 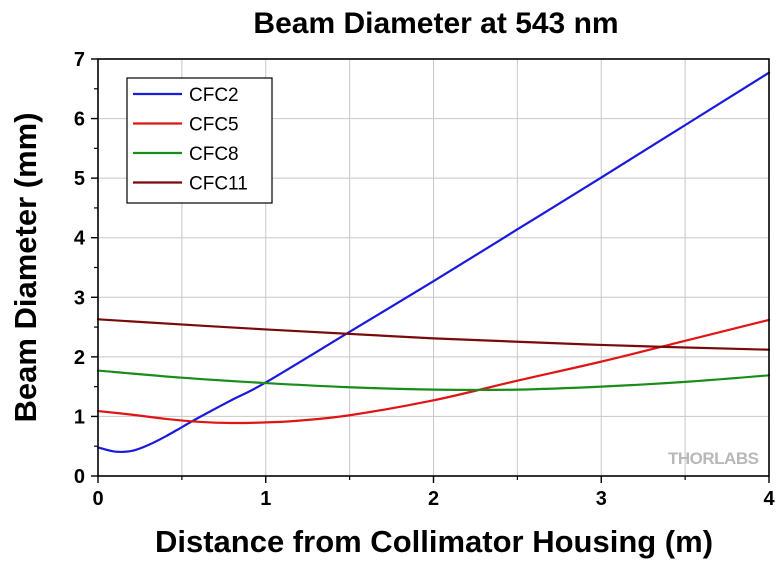 I want to click on y-tick-label: 1, so click(x=79, y=417).